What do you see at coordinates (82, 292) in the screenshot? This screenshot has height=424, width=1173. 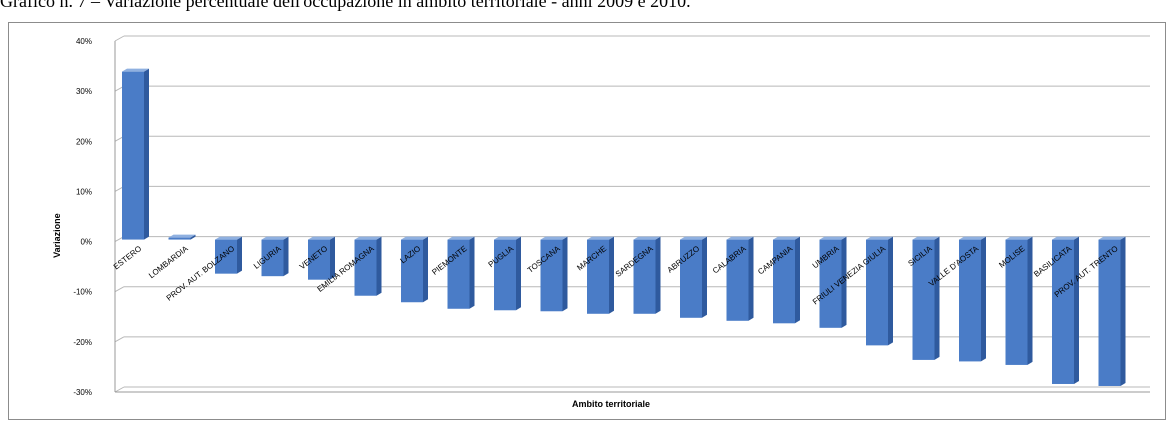 I see `y-tick-label: -10%` at bounding box center [82, 292].